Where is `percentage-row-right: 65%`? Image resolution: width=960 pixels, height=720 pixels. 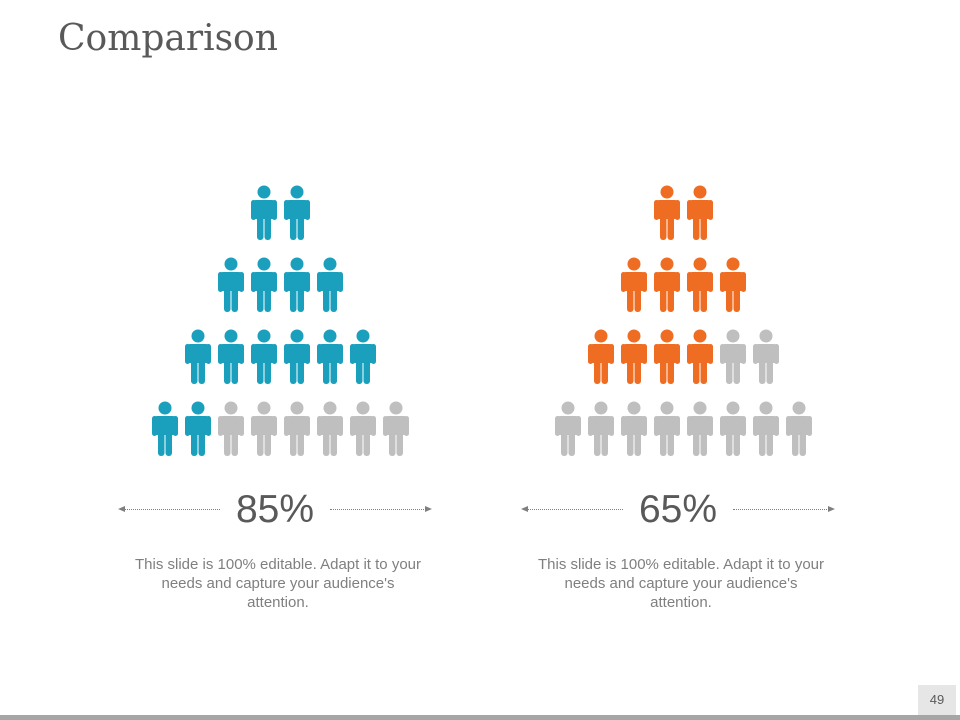 percentage-row-right: 65% is located at coordinates (678, 510).